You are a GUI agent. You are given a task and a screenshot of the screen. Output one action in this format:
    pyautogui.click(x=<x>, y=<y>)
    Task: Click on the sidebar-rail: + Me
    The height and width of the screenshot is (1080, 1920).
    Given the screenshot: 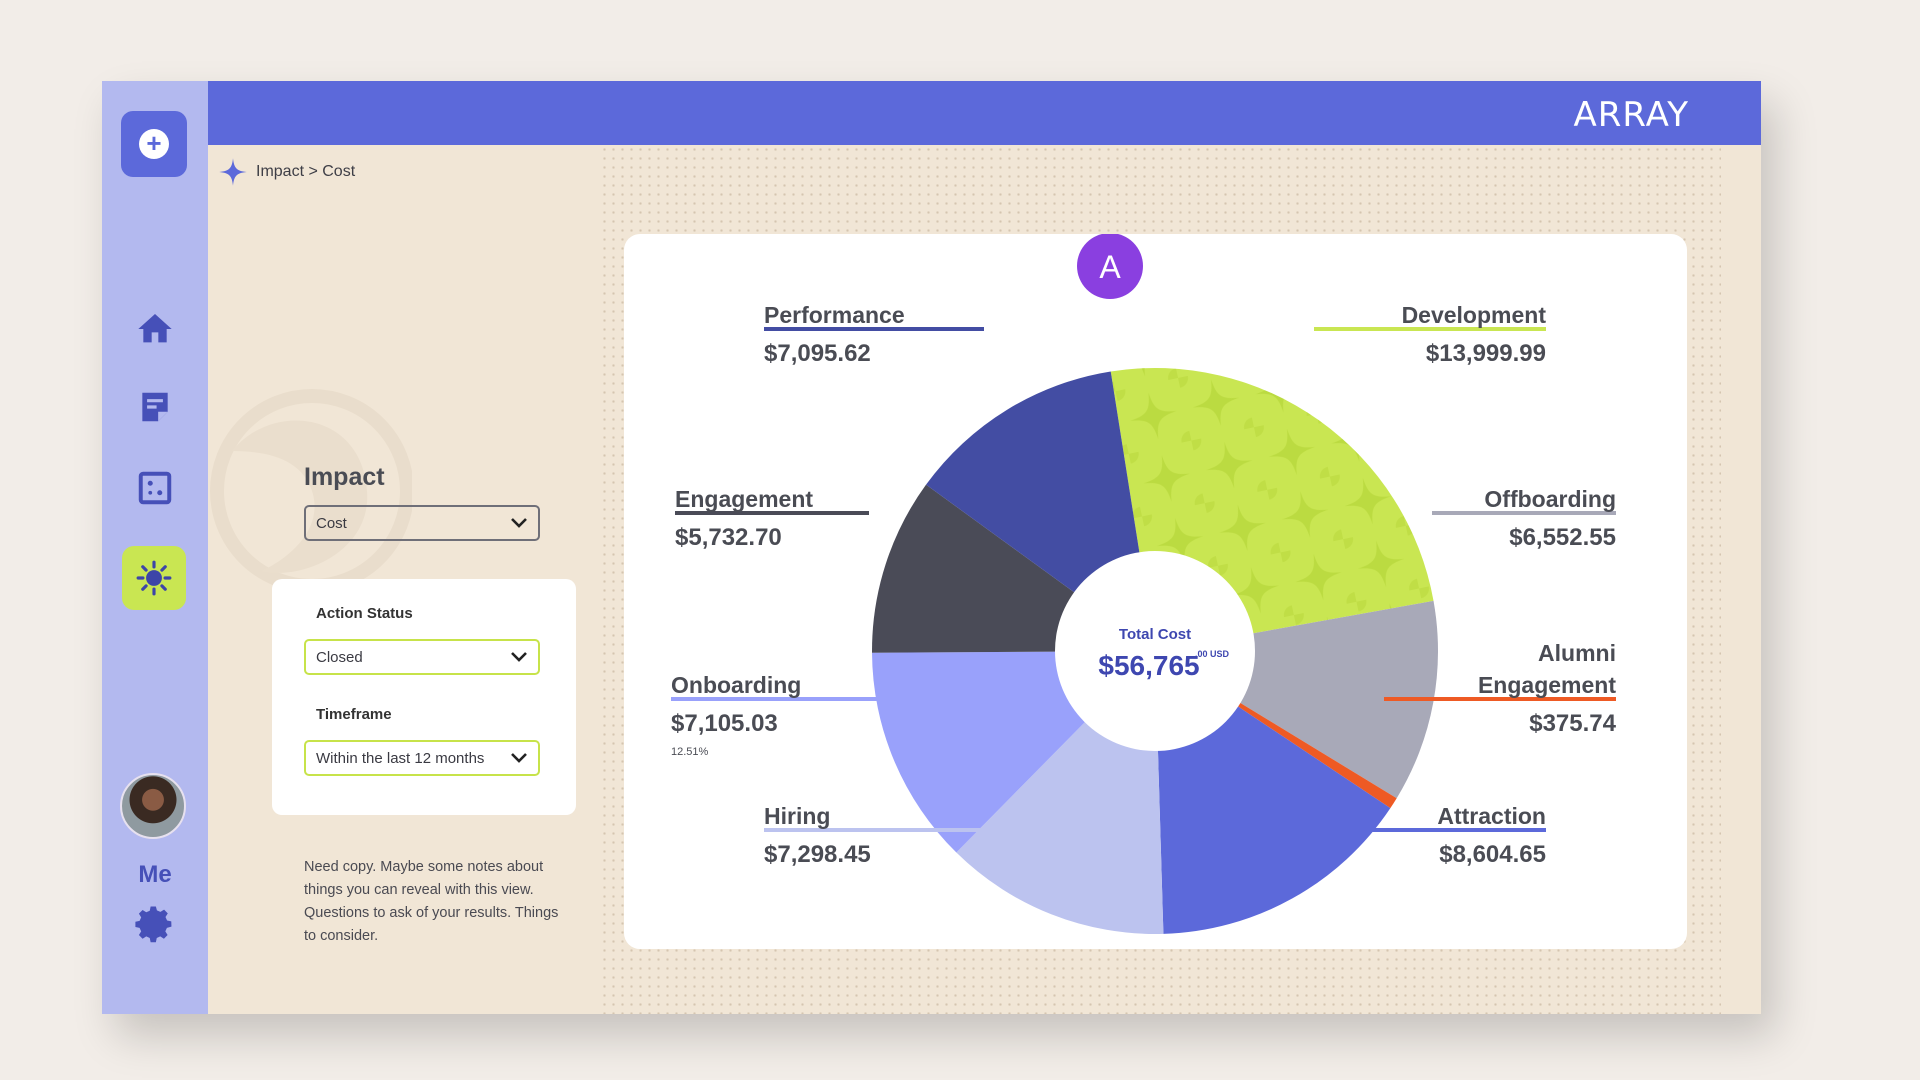 What is the action you would take?
    pyautogui.click(x=155, y=547)
    